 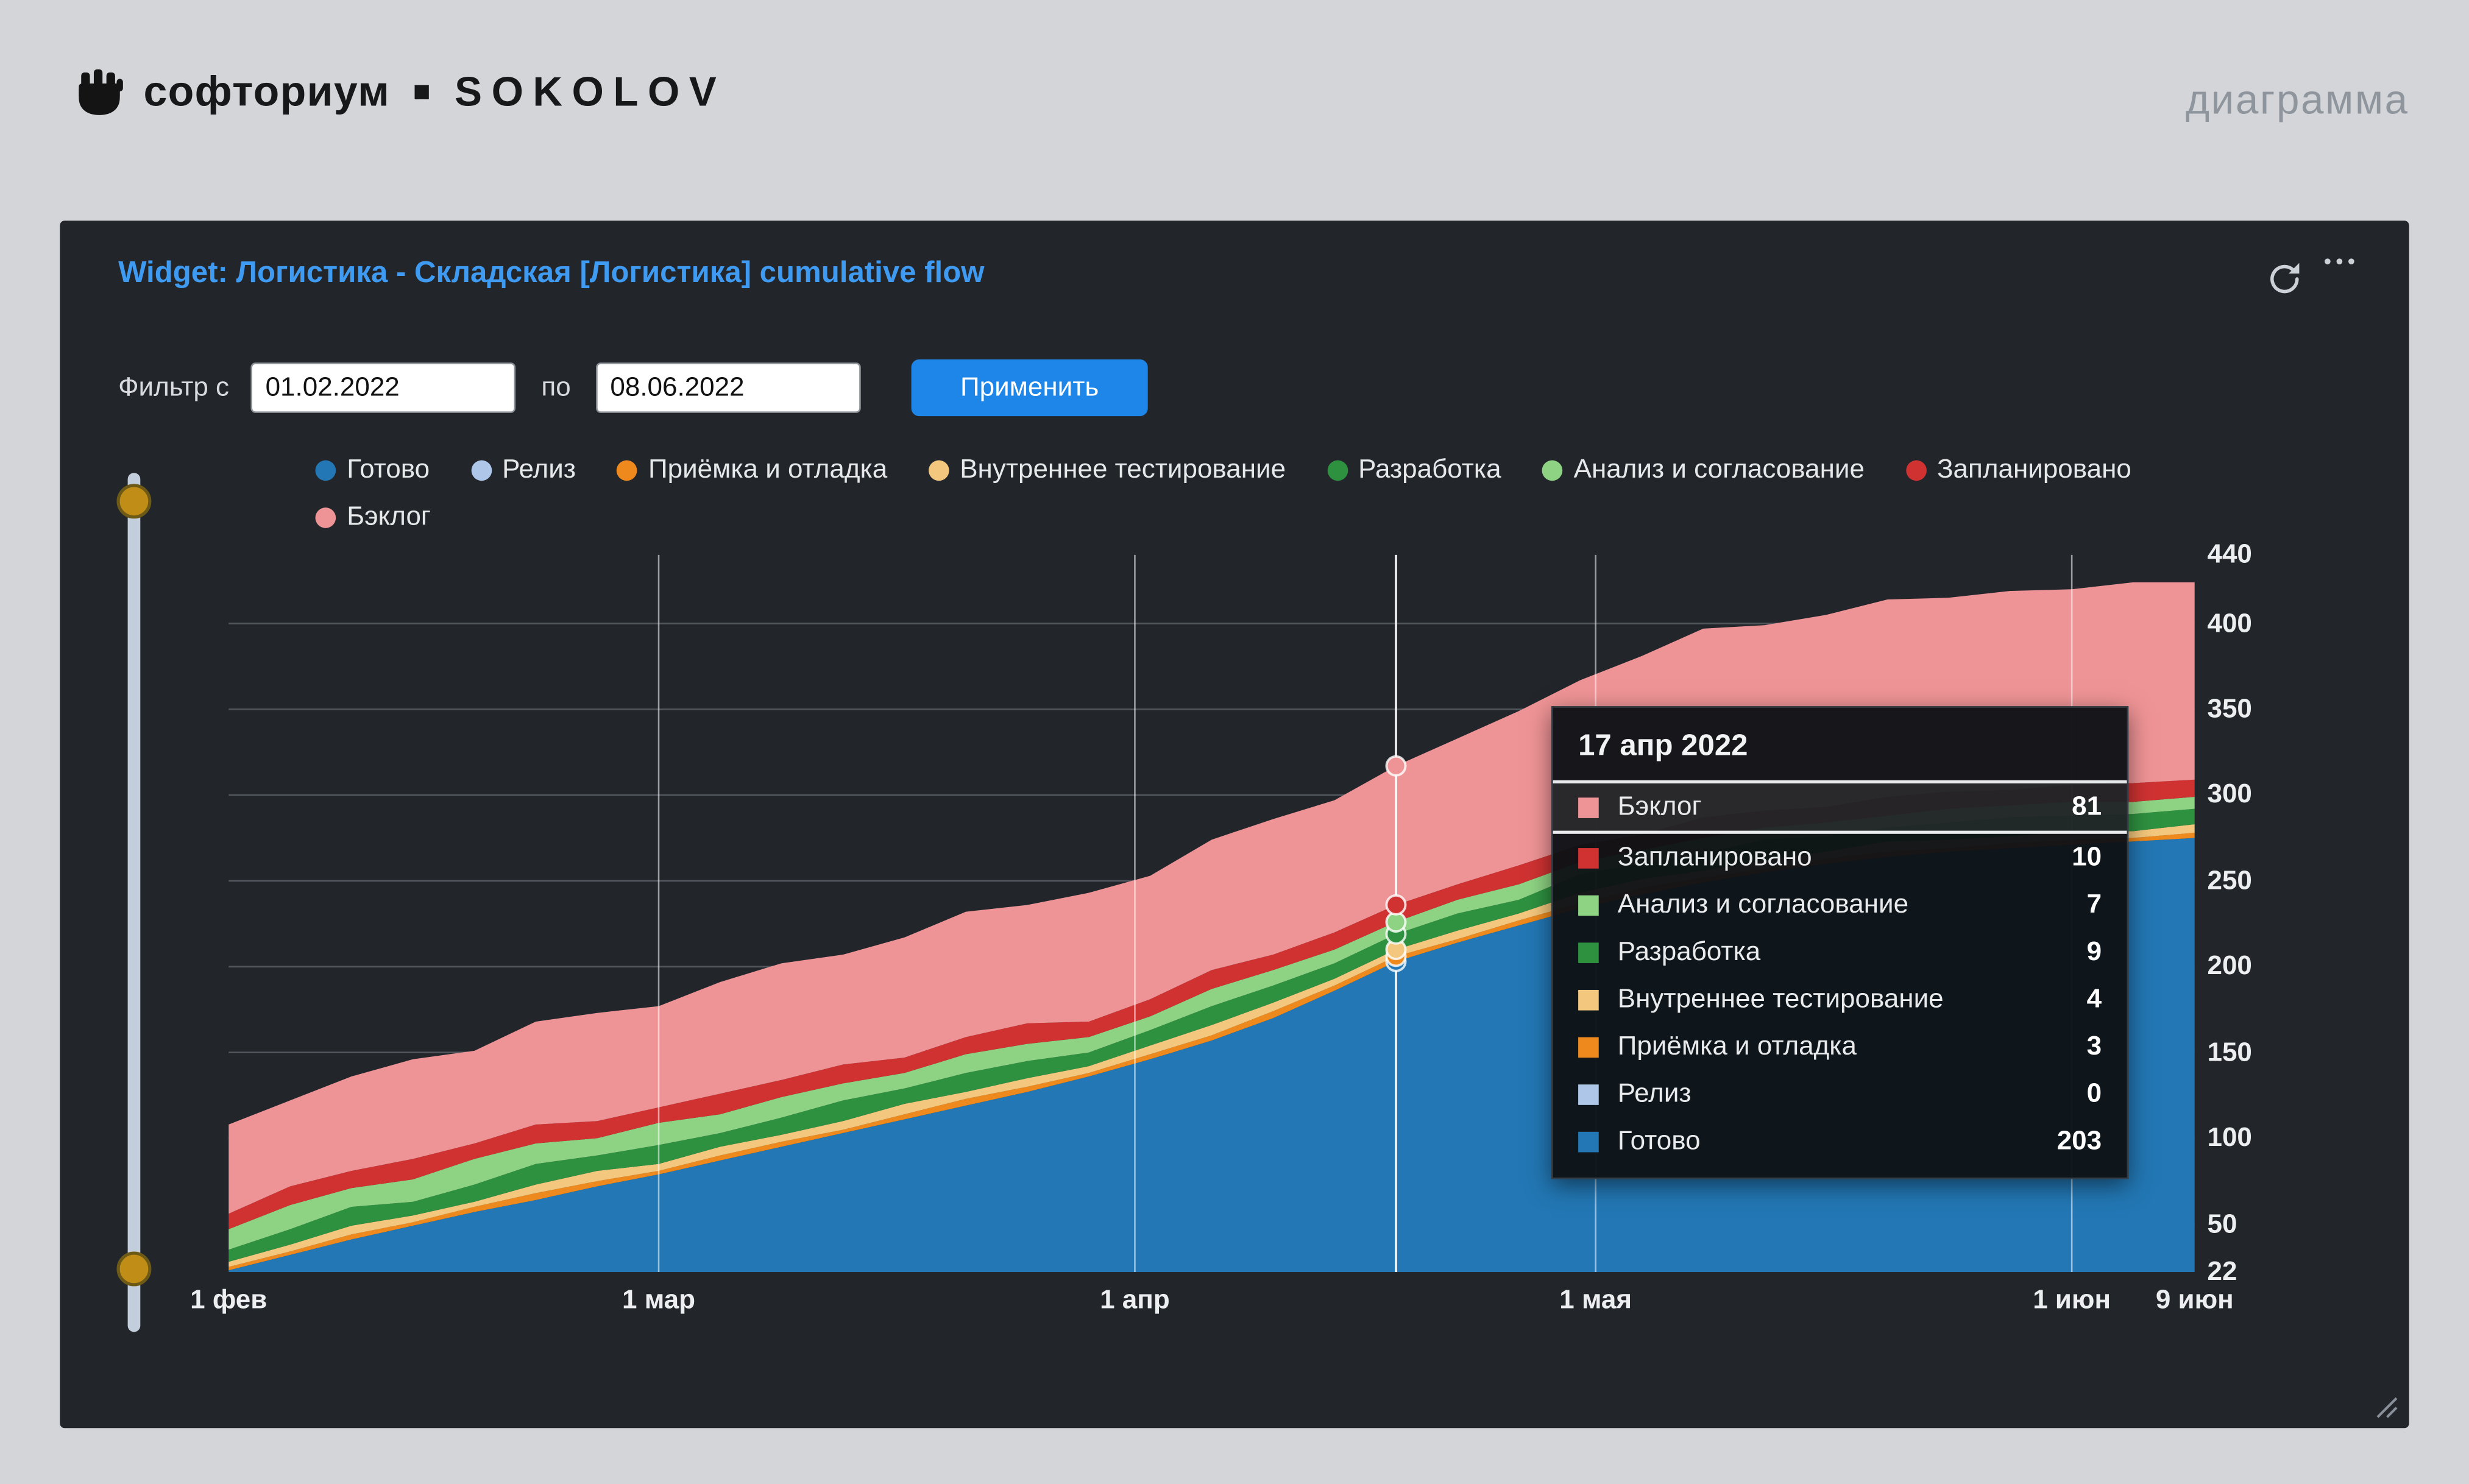 I want to click on legend-item-3: Внутреннее тестирование, so click(x=1107, y=470).